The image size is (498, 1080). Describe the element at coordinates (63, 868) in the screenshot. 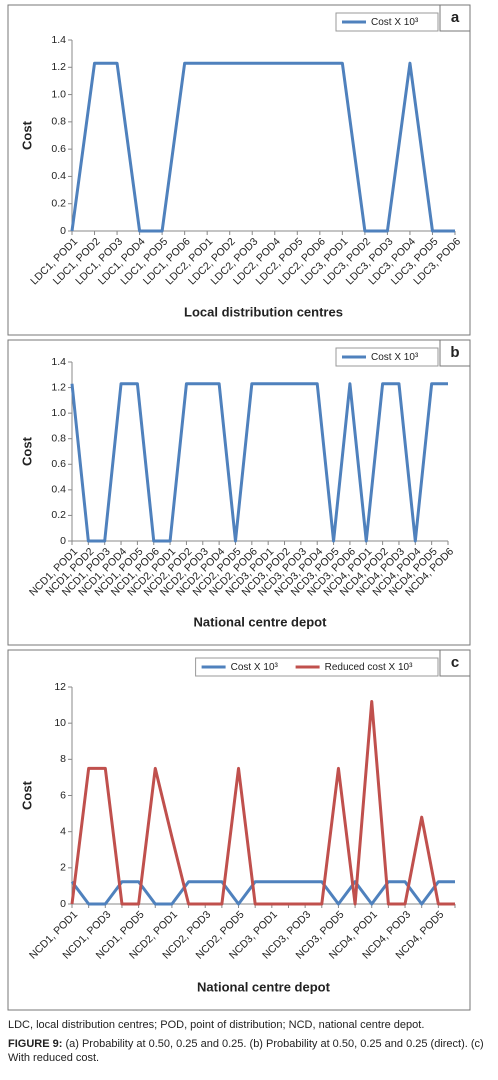

I see `y-tick-label: 2` at that location.